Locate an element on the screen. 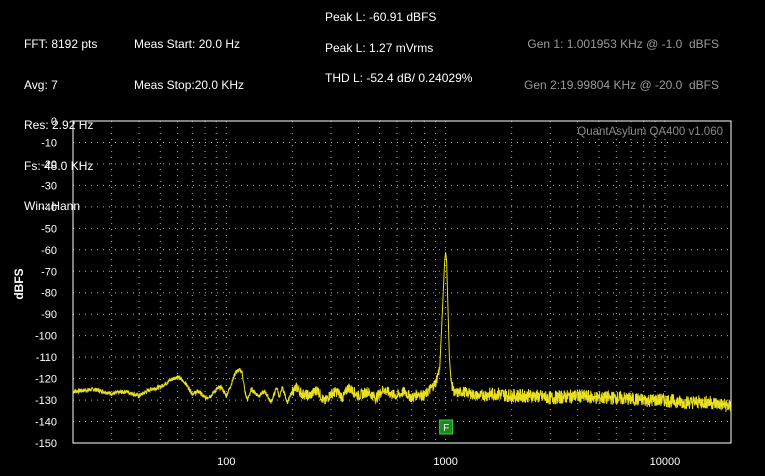 The image size is (765, 476). y-tick-label: -30 is located at coordinates (49, 186).